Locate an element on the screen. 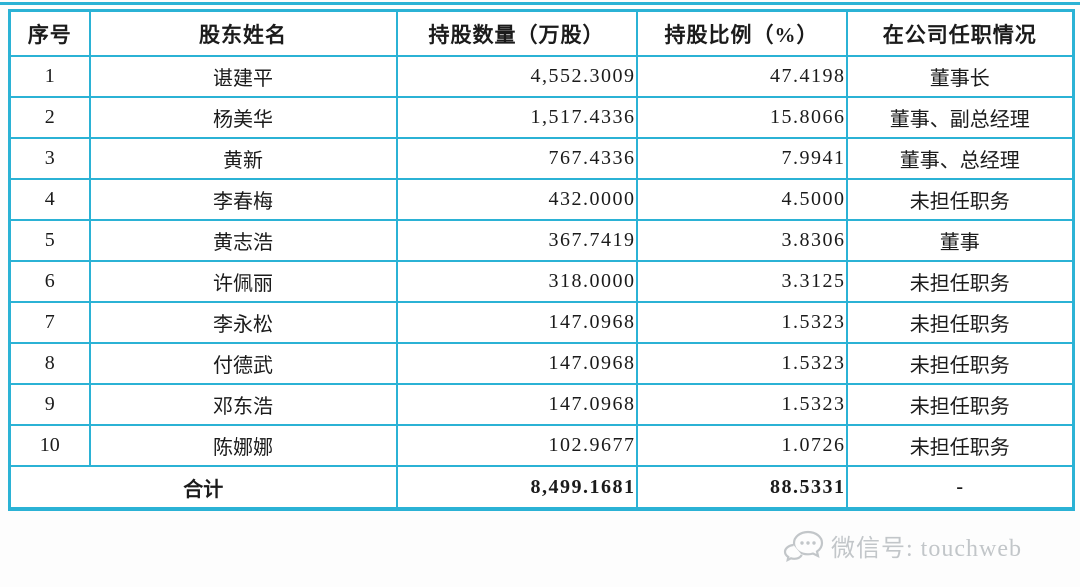 This screenshot has width=1080, height=587. header-row: 序号 股东姓名 持股数量（万股） 持股比例（%） 在公司任职情况 is located at coordinates (541, 33).